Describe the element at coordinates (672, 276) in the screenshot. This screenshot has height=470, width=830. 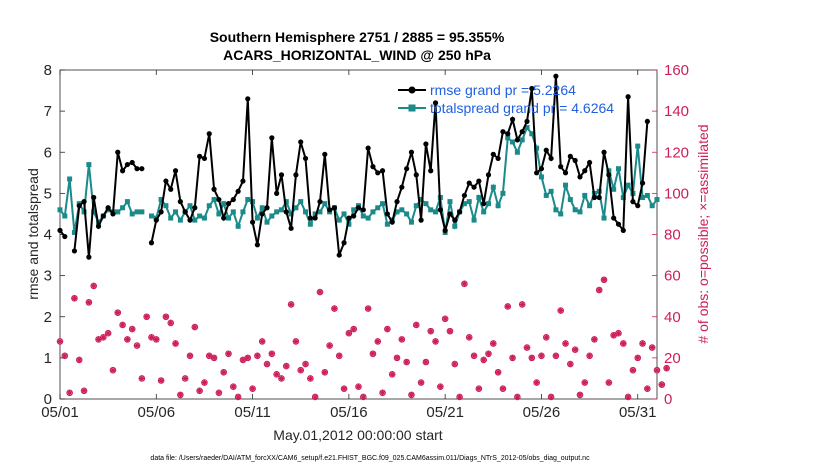
I see `y-tick-label-right: 60` at that location.